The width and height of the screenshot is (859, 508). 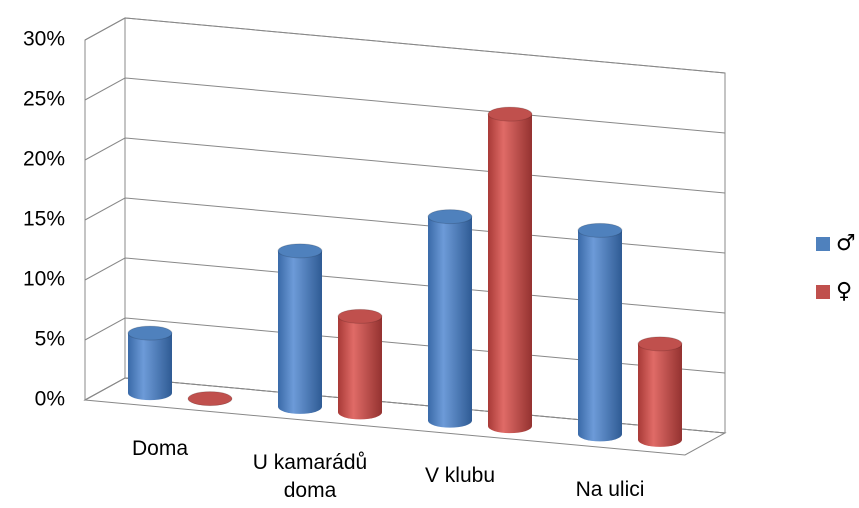 What do you see at coordinates (44, 279) in the screenshot?
I see `y-tick-label: 10%` at bounding box center [44, 279].